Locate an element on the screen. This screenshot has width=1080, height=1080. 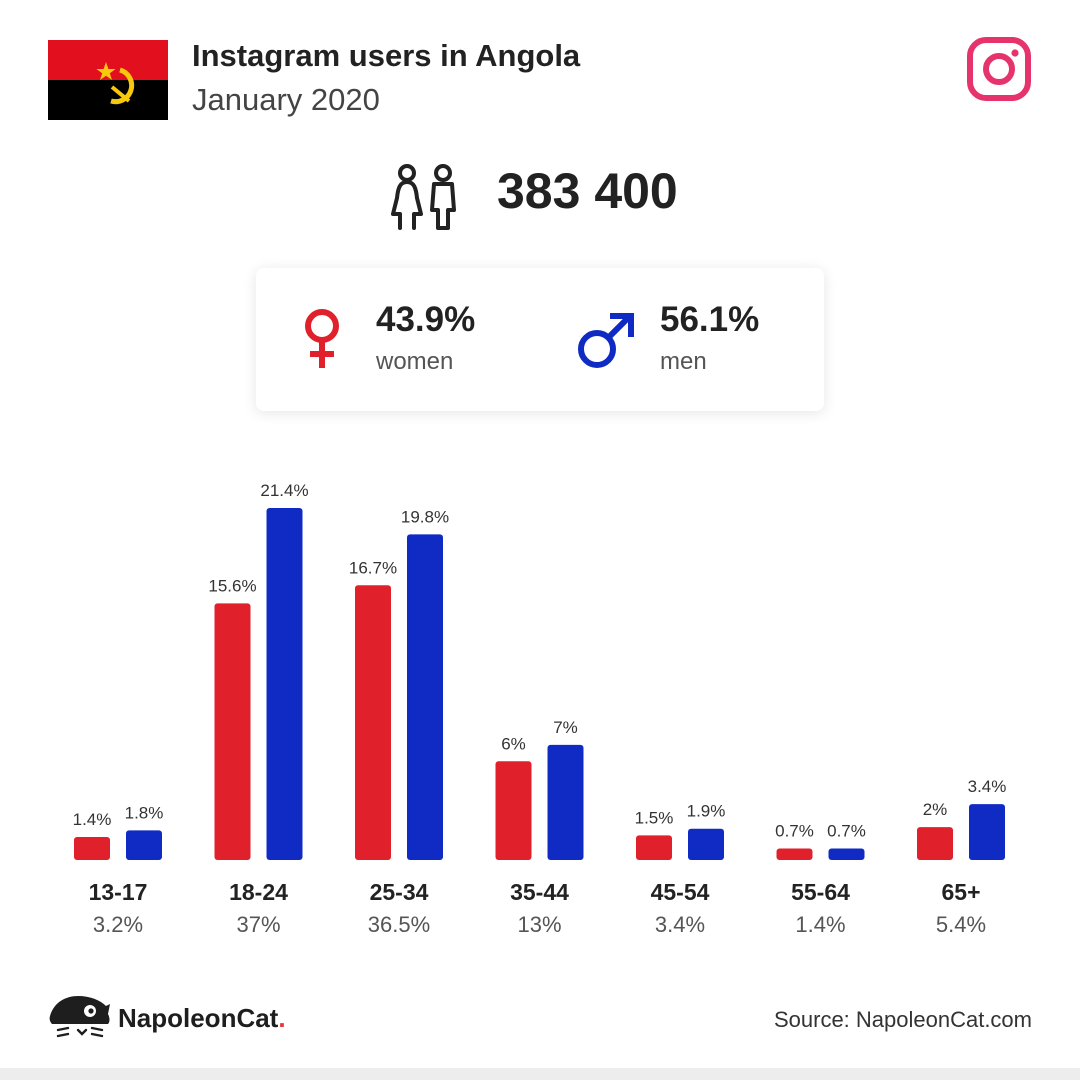
bar-value-label: 19.8% is located at coordinates (425, 516).